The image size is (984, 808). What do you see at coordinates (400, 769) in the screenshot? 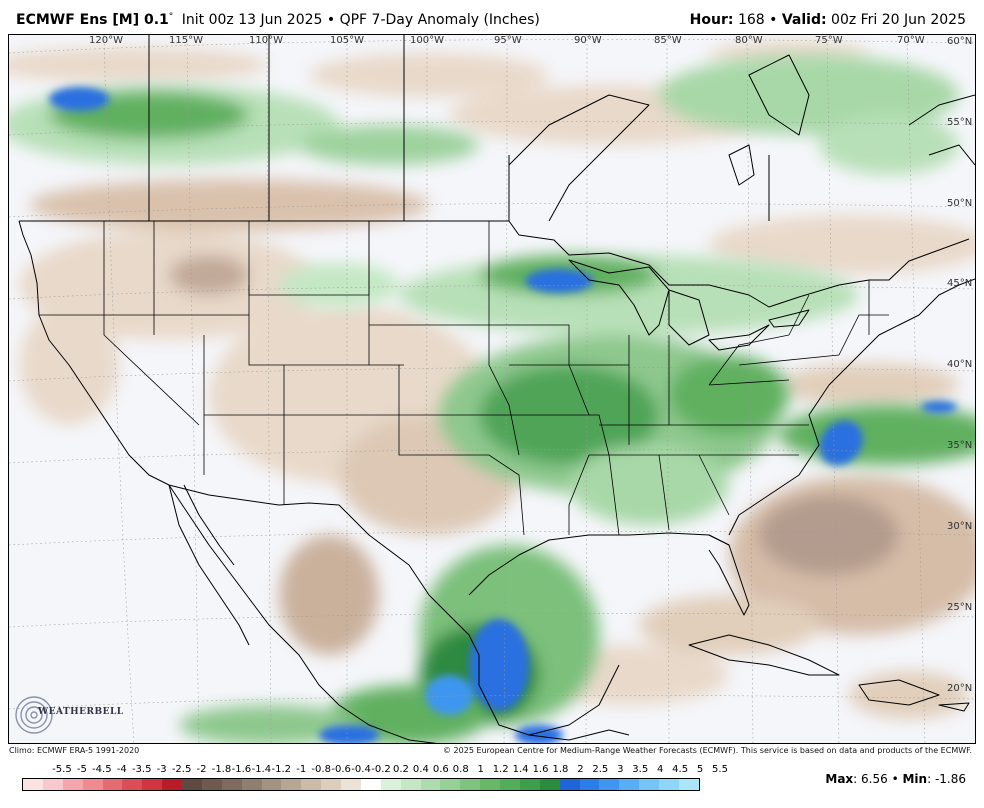
I see `legend-label: 0.2` at bounding box center [400, 769].